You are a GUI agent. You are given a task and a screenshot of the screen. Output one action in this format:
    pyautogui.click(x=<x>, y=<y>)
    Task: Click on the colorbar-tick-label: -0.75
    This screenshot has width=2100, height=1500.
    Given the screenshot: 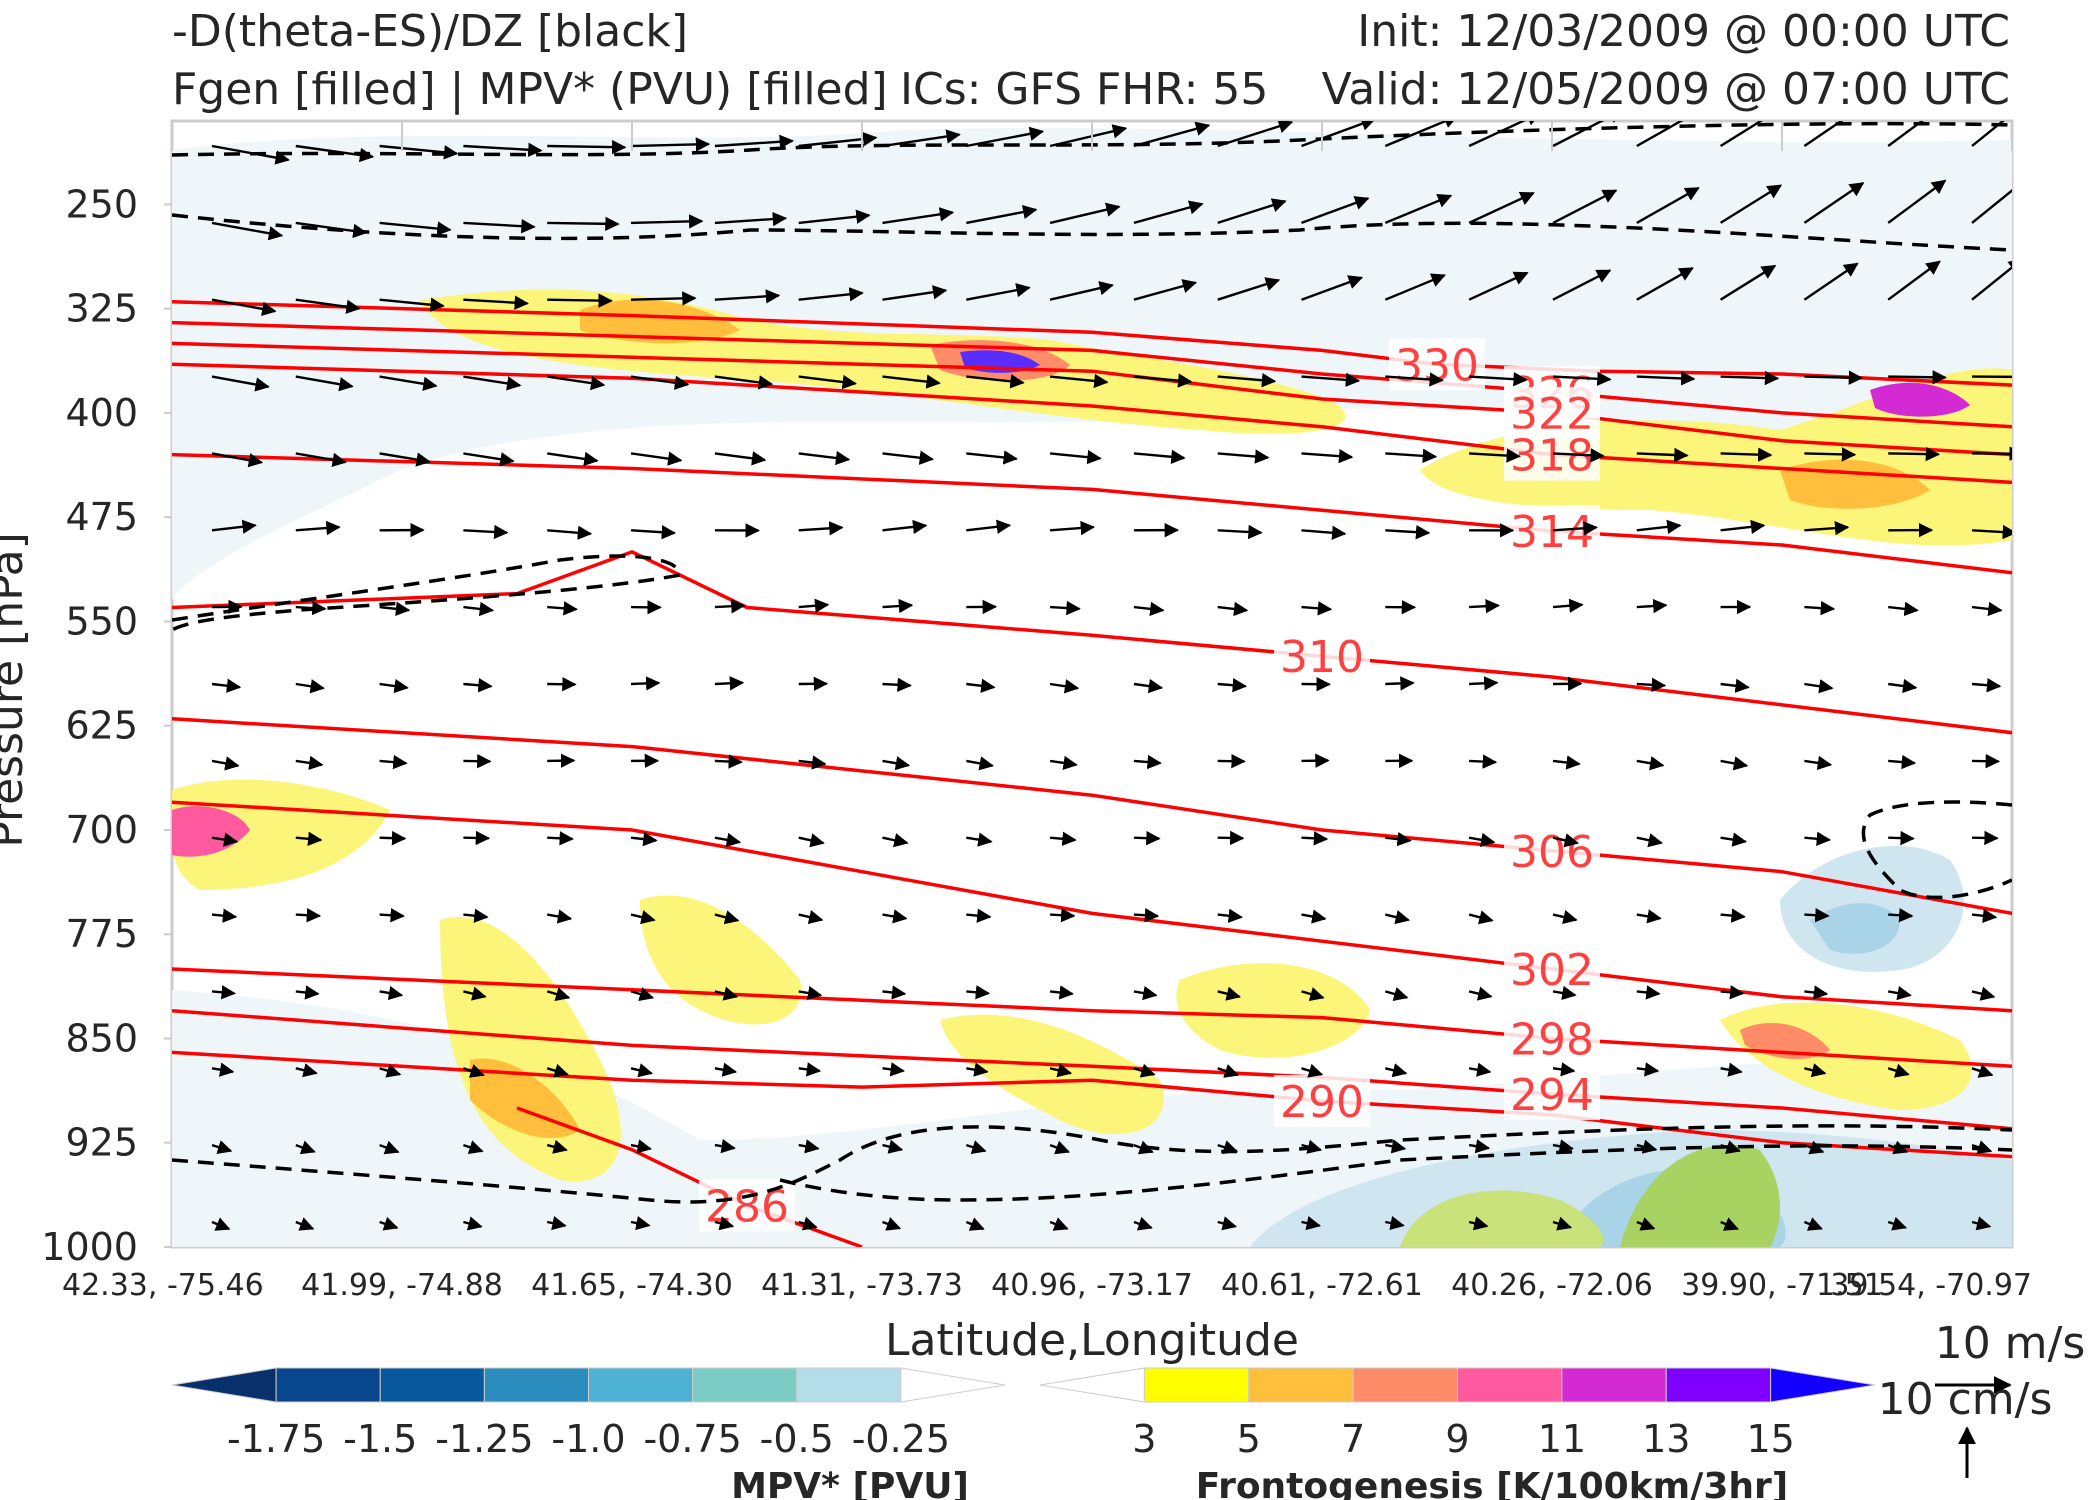 What is the action you would take?
    pyautogui.click(x=692, y=1439)
    